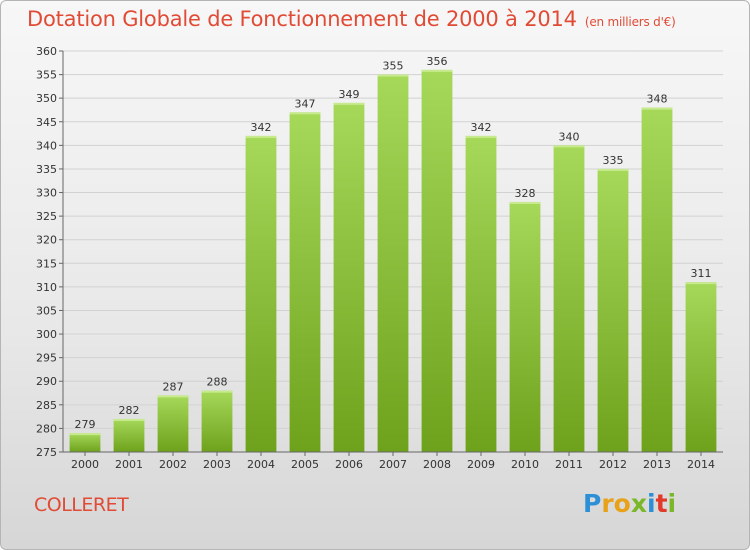 This screenshot has width=750, height=550. What do you see at coordinates (261, 293) in the screenshot?
I see `bar-2004` at bounding box center [261, 293].